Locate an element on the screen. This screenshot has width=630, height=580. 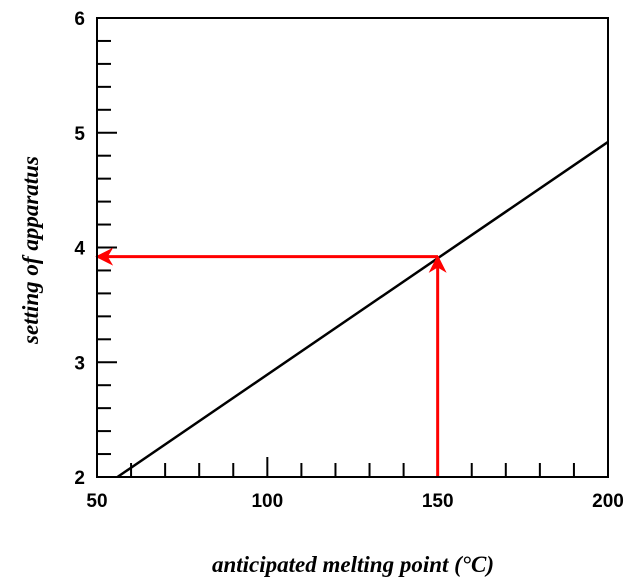
y-tick-label: 2 is located at coordinates (79, 478).